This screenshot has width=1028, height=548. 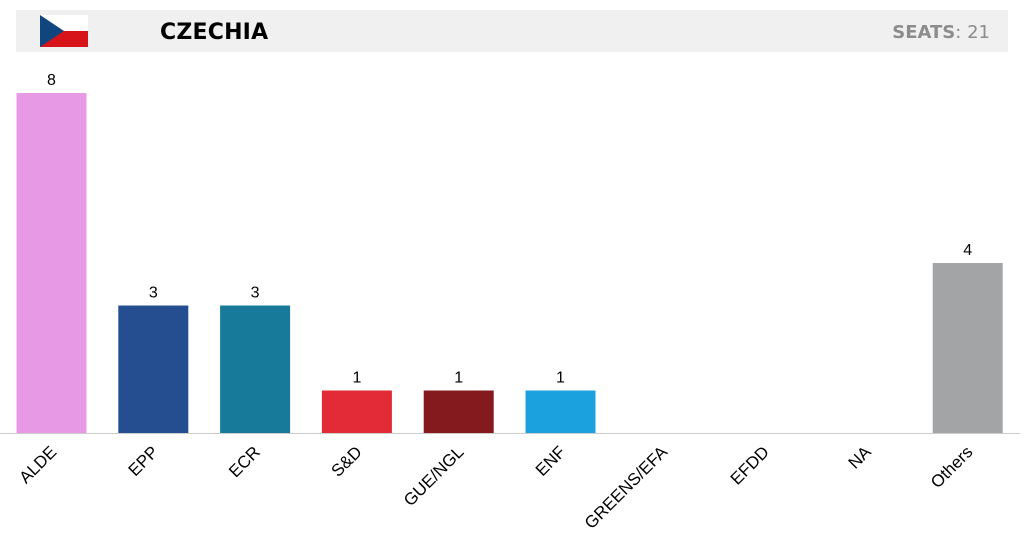 I want to click on data-label-others: 4, so click(x=967, y=250).